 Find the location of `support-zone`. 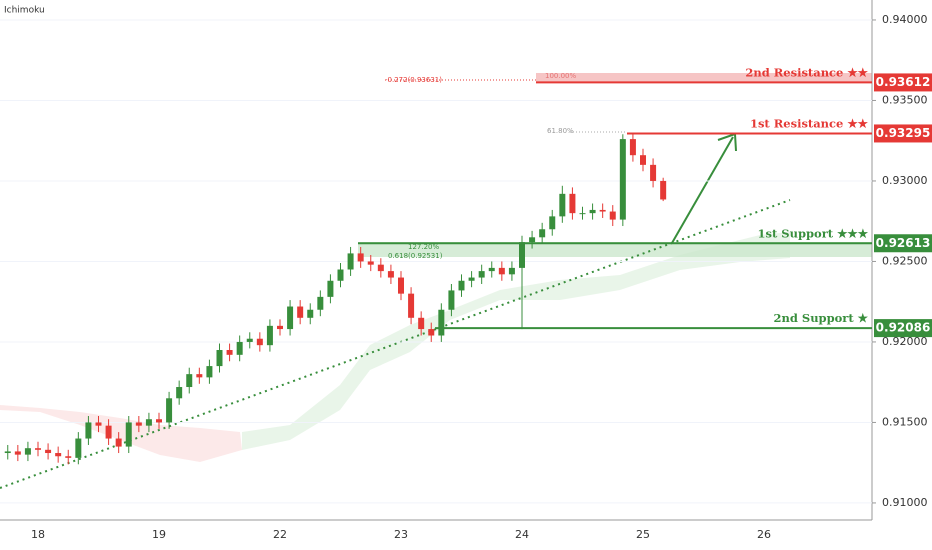

support-zone is located at coordinates (615, 249).